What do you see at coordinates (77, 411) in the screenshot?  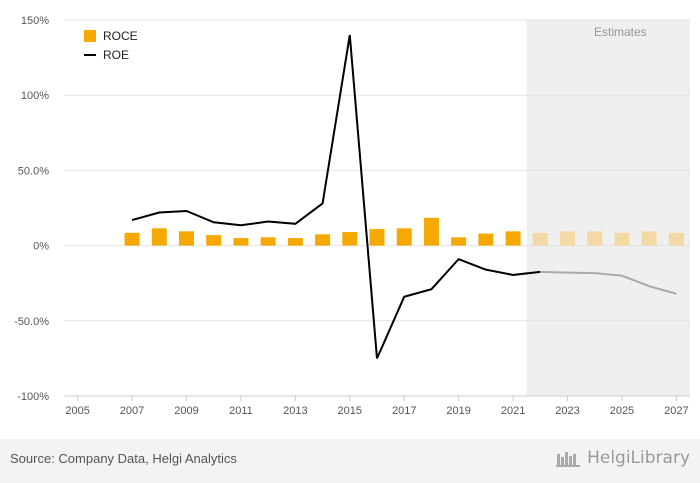 I see `x-tick-label: 2005` at bounding box center [77, 411].